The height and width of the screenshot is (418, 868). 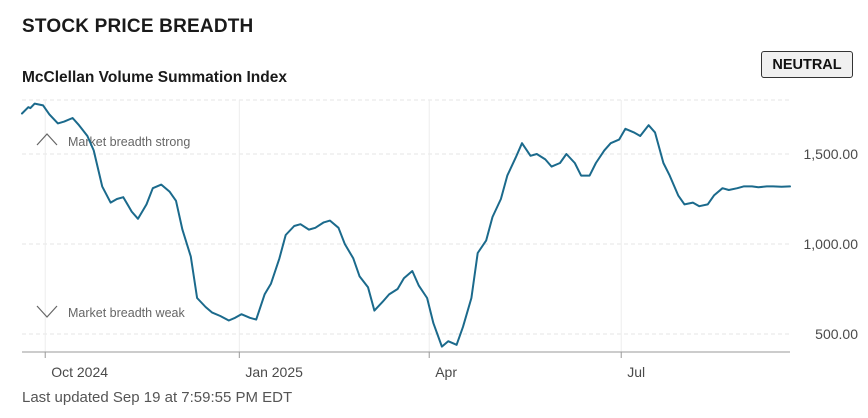 I want to click on y-tick-label: 1,500.00, so click(x=831, y=154).